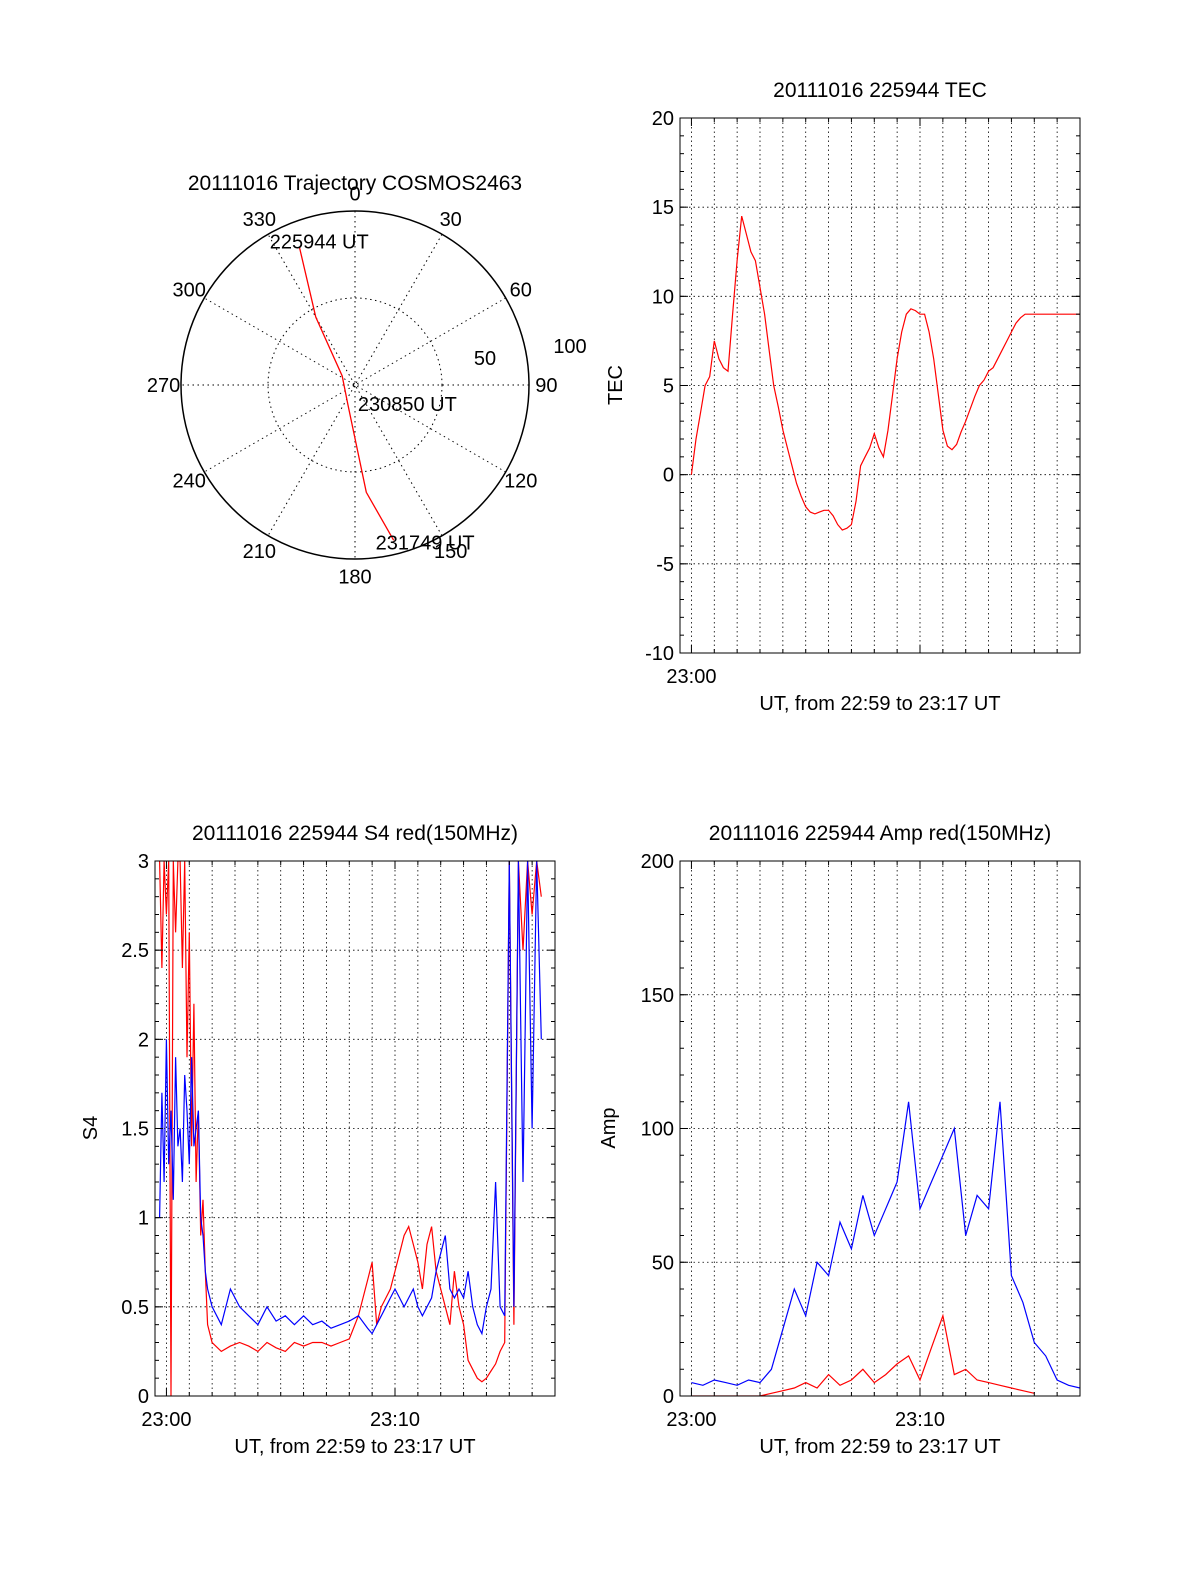 This screenshot has height=1575, width=1200. What do you see at coordinates (546, 386) in the screenshot?
I see `polar-angle-tick: 90` at bounding box center [546, 386].